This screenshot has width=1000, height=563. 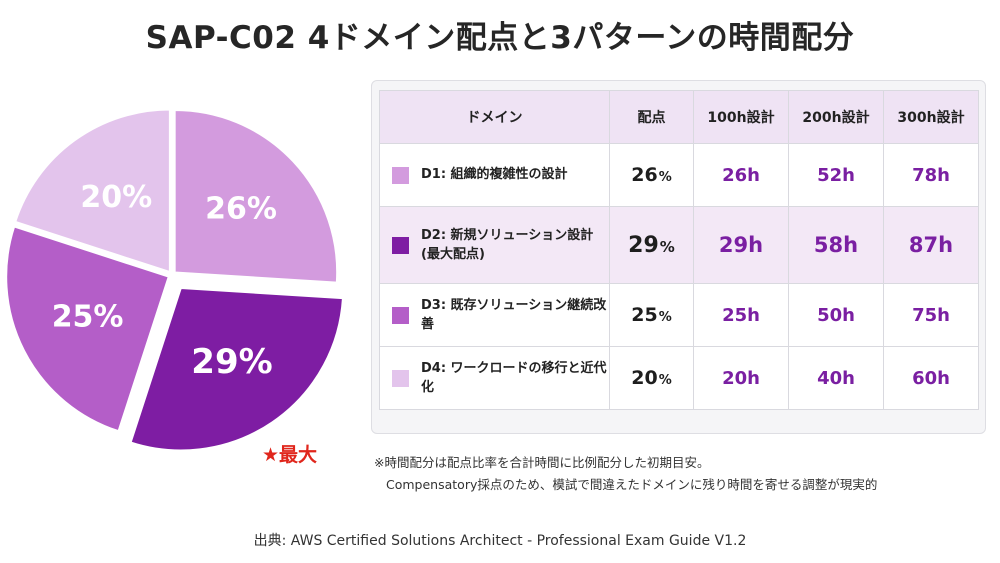 I want to click on domain-cell: D2: 新規ソリューション設計 (最大配点), so click(x=494, y=245).